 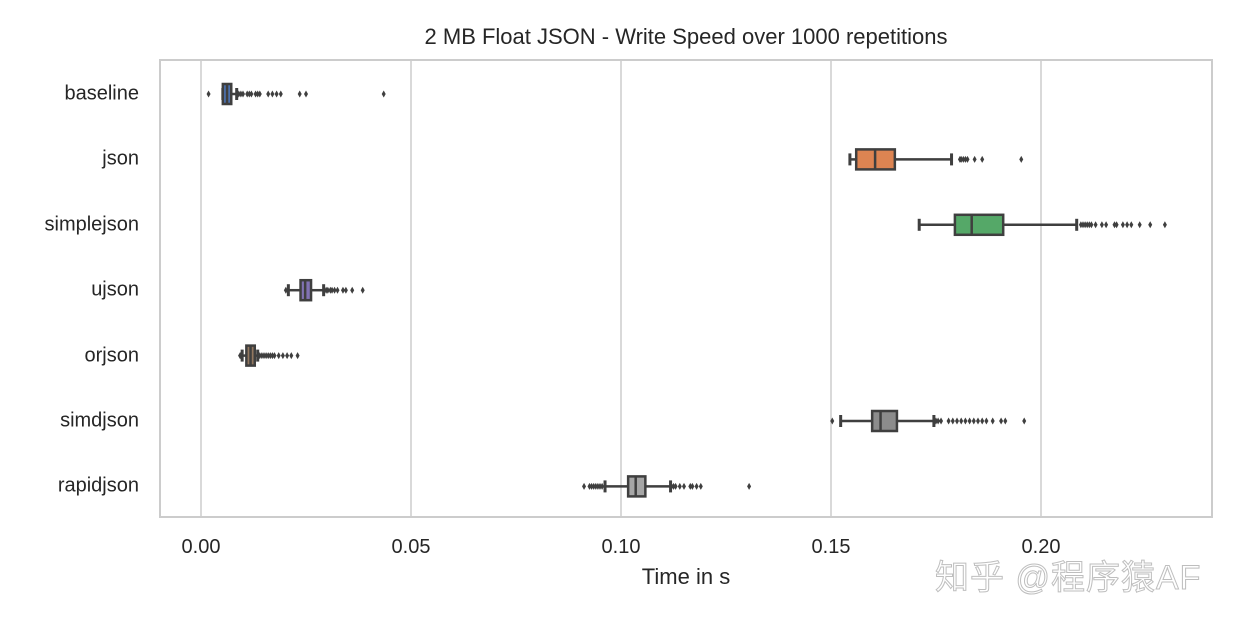 I want to click on boxplot-json, so click(x=936, y=159).